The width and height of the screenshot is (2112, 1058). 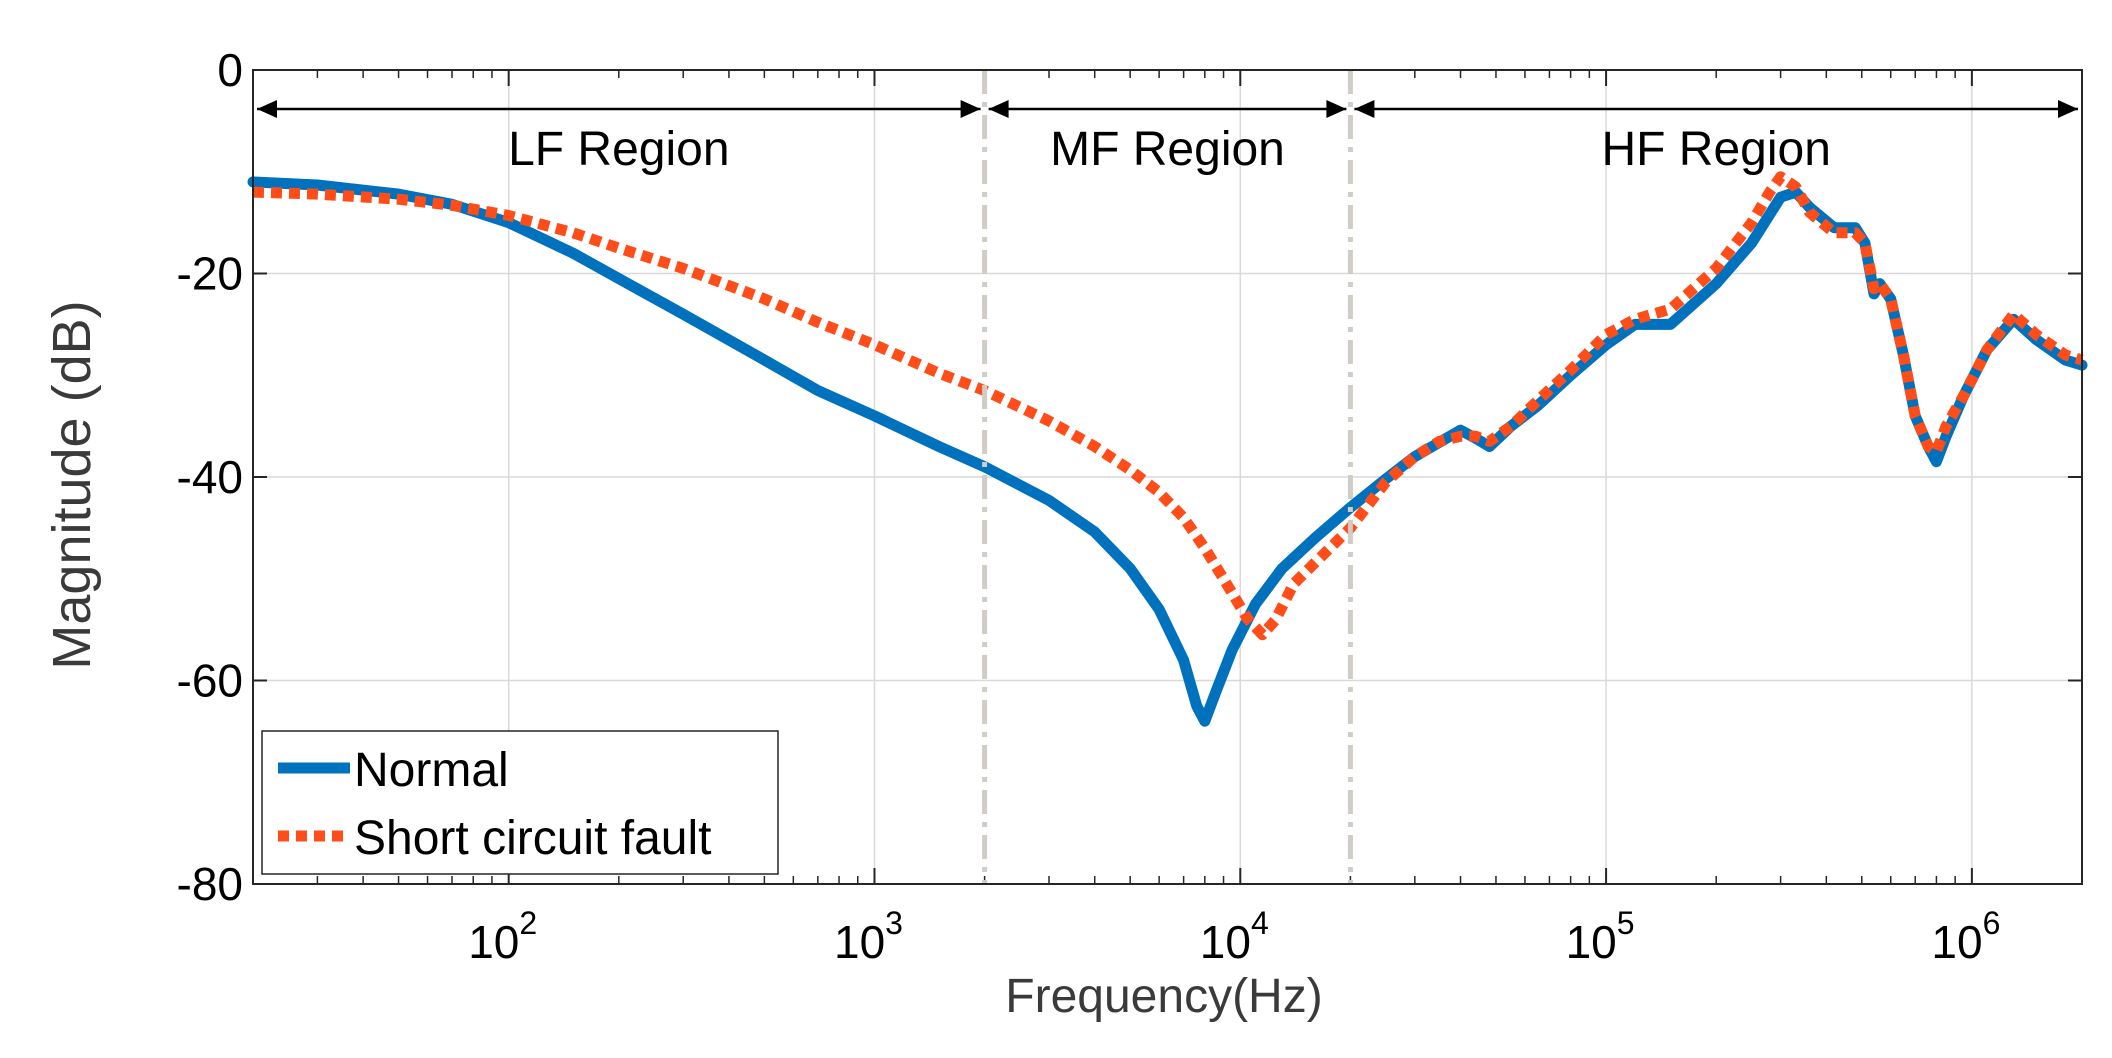 I want to click on y-tick-label: -20, so click(x=210, y=274).